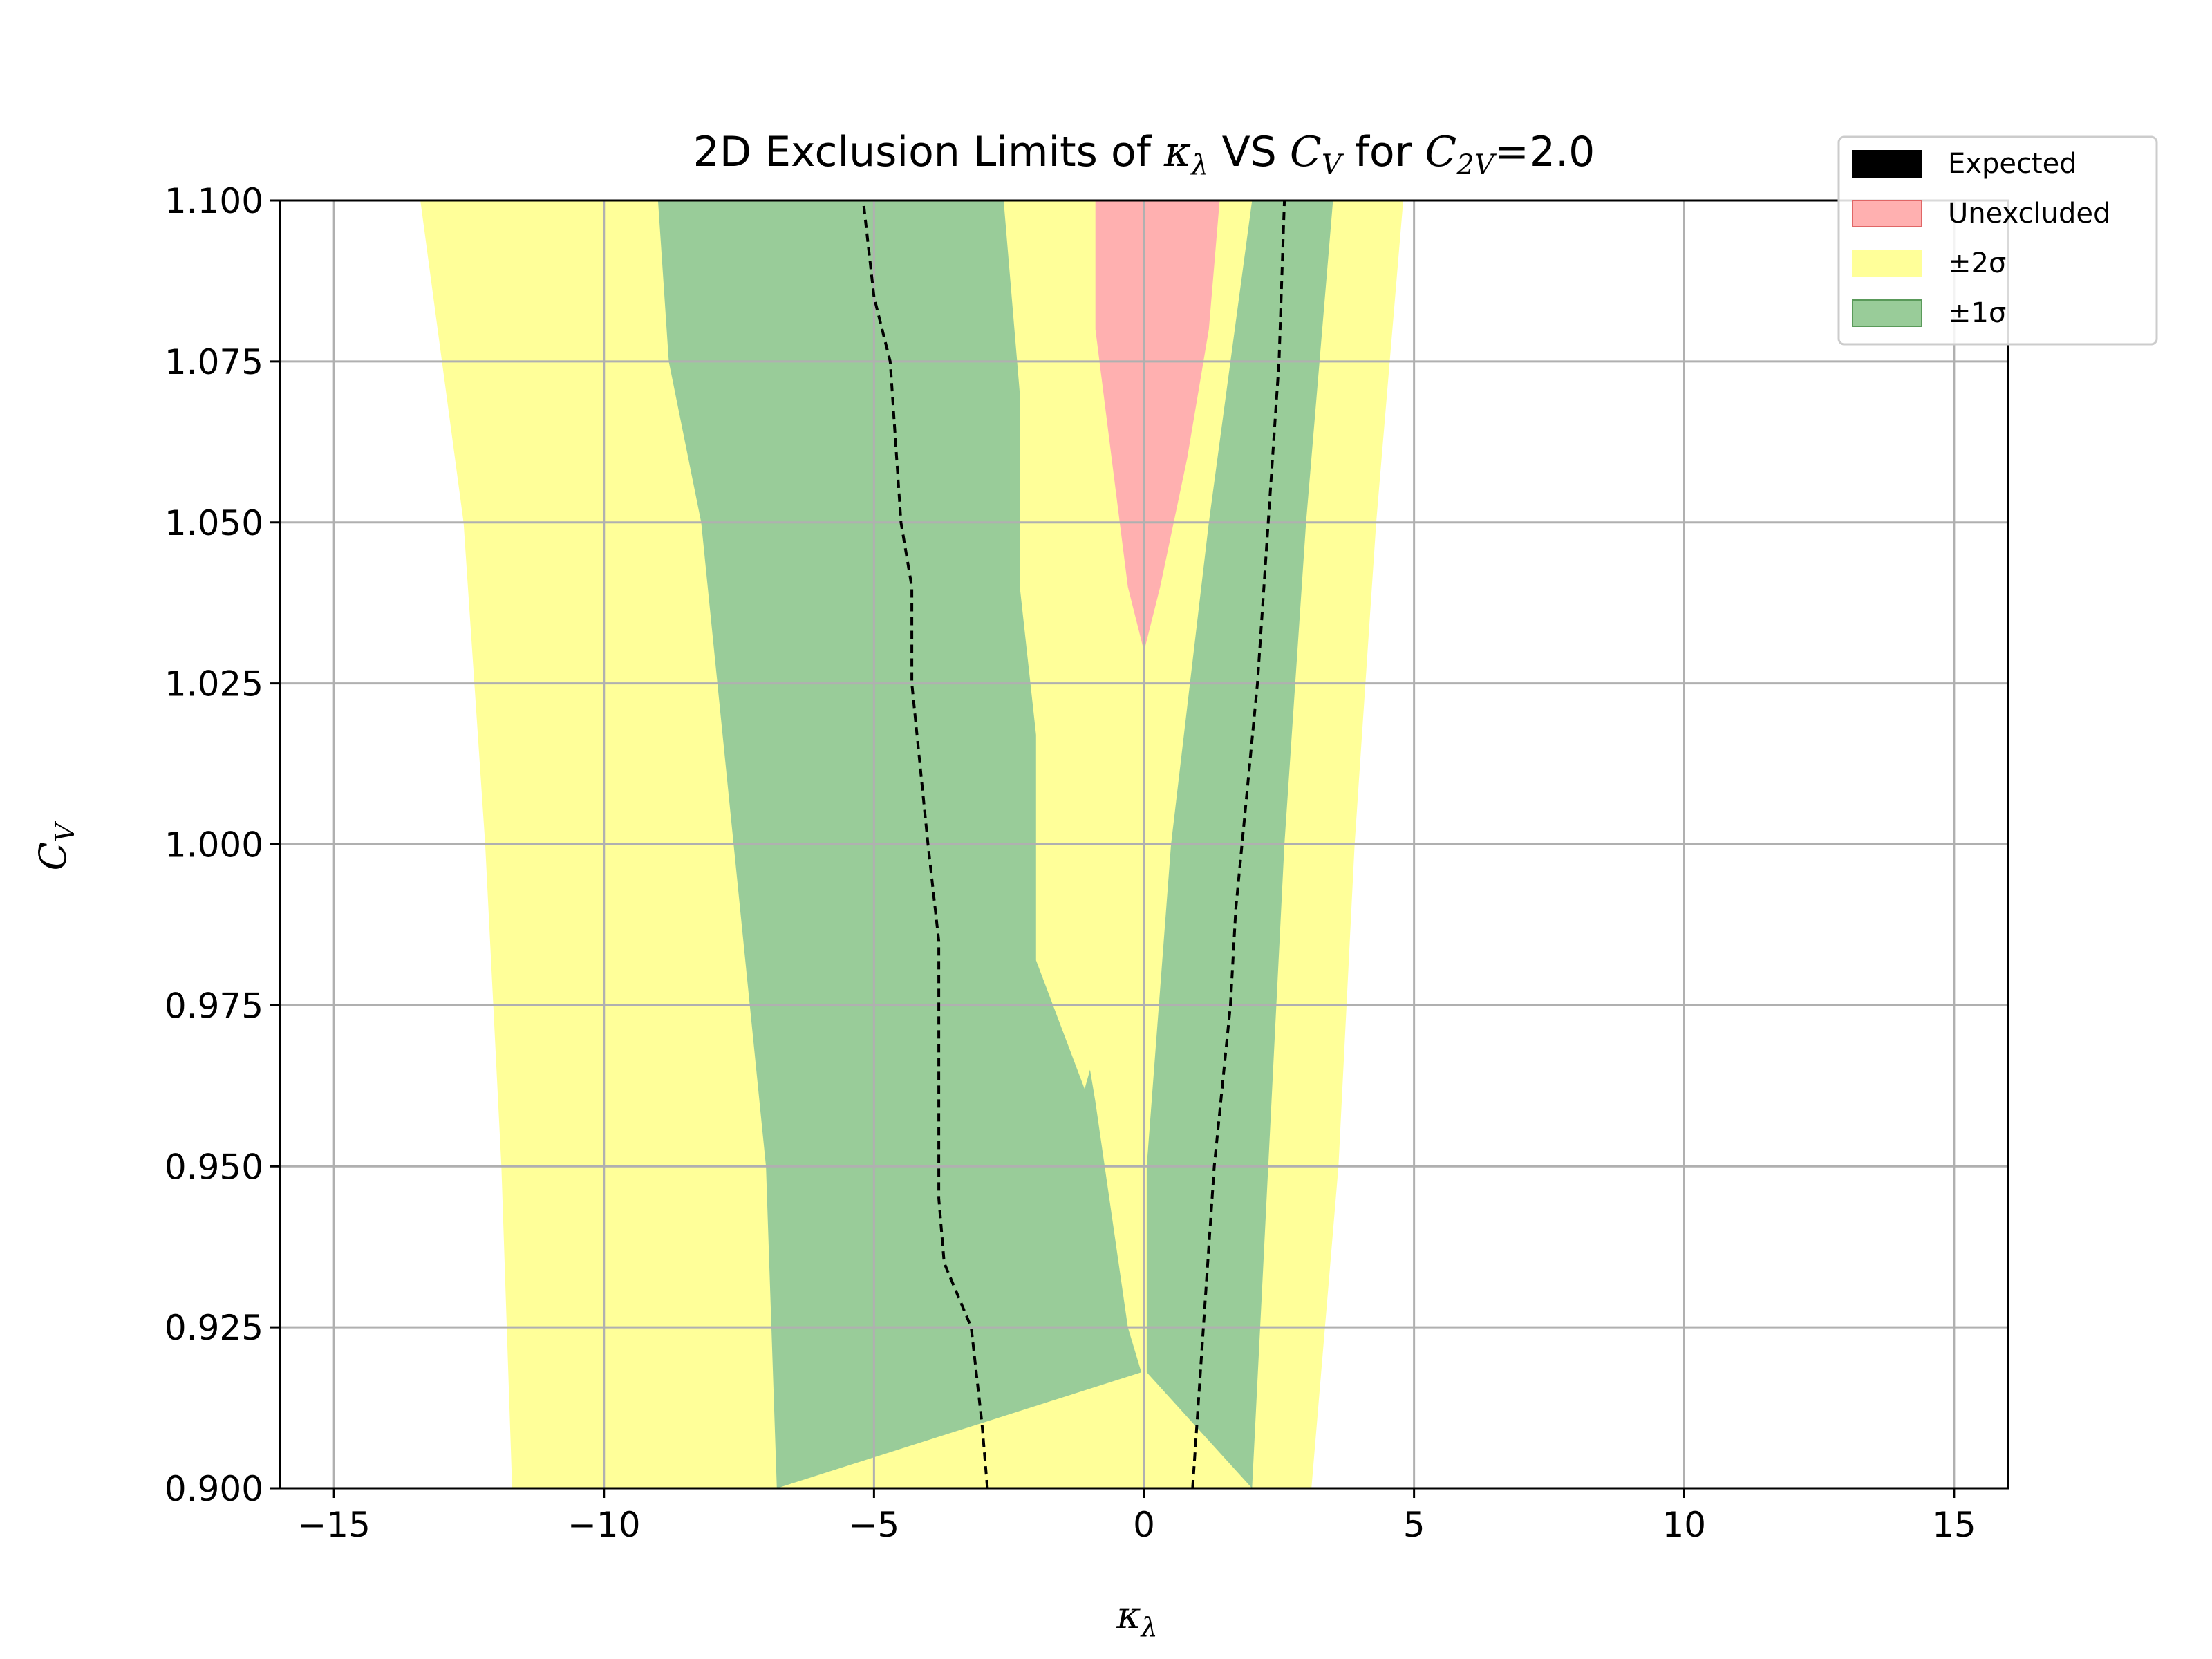 The image size is (2212, 1659). I want to click on legend-label: Unexcluded, so click(2029, 214).